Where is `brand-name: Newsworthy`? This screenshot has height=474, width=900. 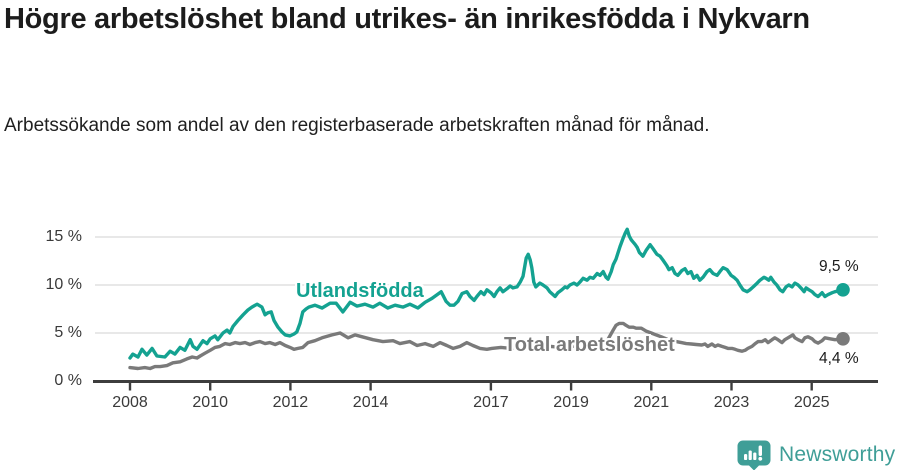 brand-name: Newsworthy is located at coordinates (837, 454).